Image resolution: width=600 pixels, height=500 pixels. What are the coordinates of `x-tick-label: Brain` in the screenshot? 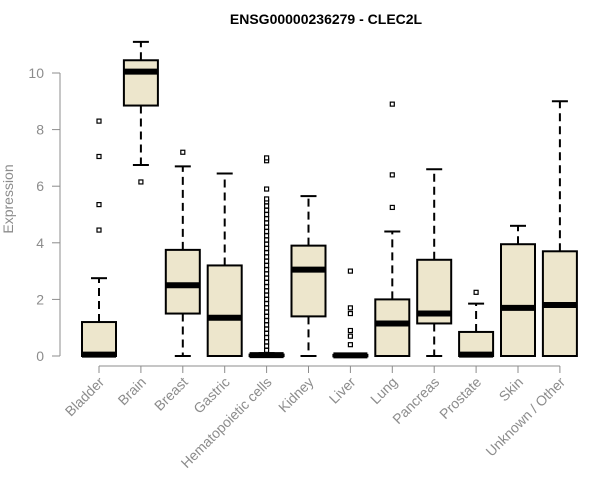 It's located at (132, 391).